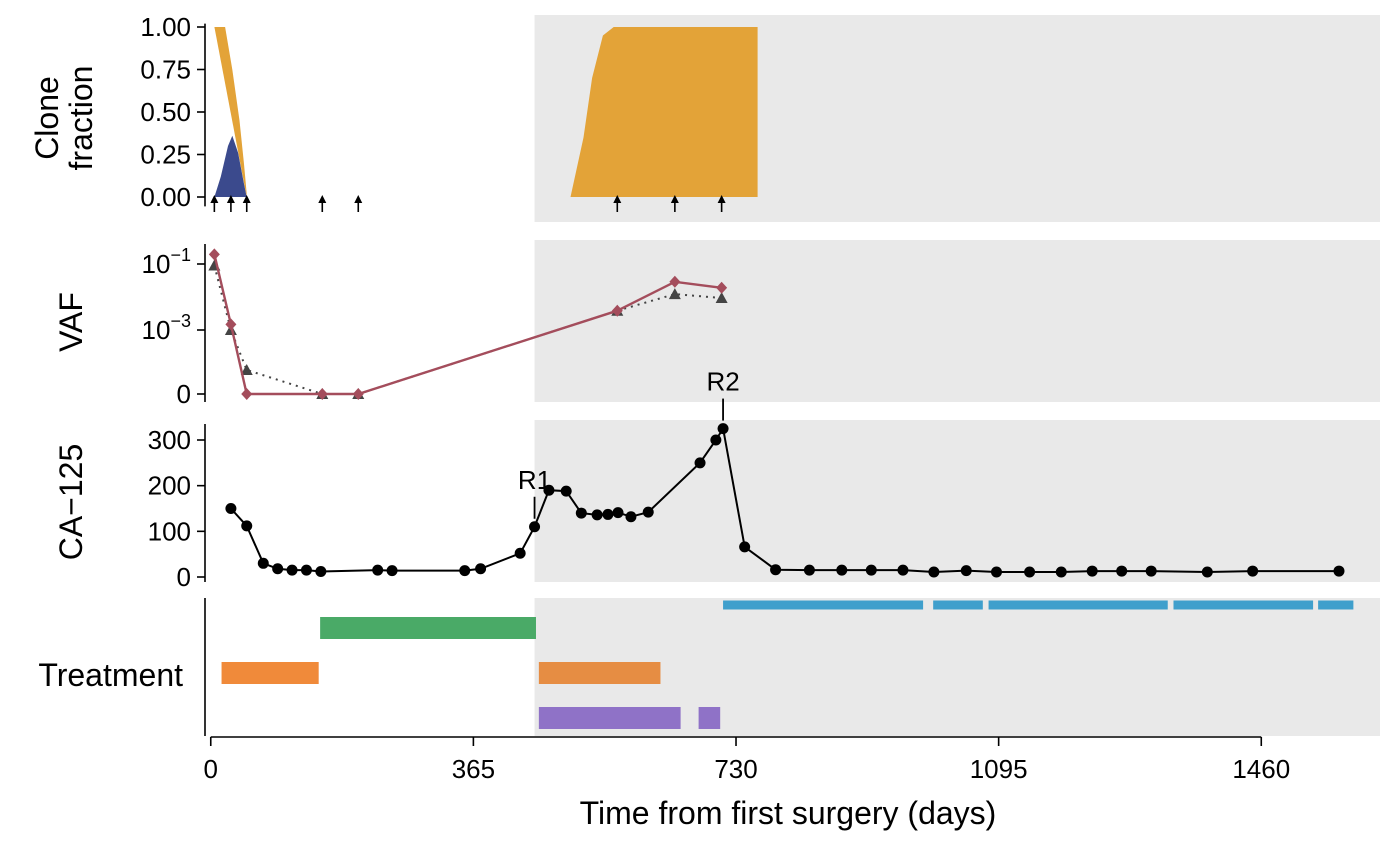 Image resolution: width=1400 pixels, height=849 pixels. I want to click on clone-y-tick-label: 0.00, so click(165, 197).